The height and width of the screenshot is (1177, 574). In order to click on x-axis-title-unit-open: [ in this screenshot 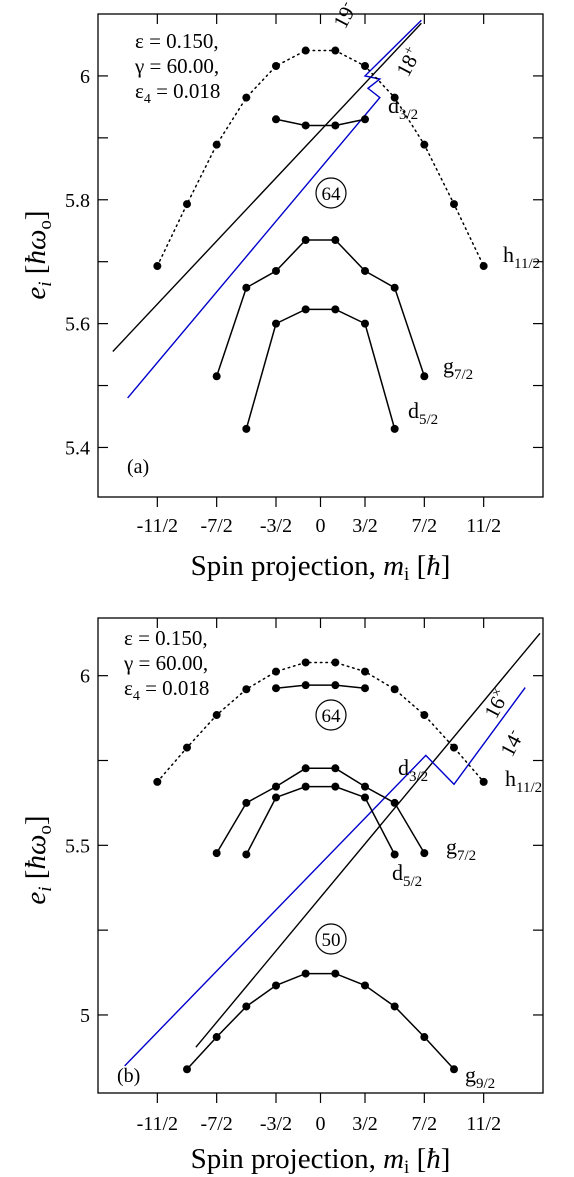, I will do `click(417, 566)`.